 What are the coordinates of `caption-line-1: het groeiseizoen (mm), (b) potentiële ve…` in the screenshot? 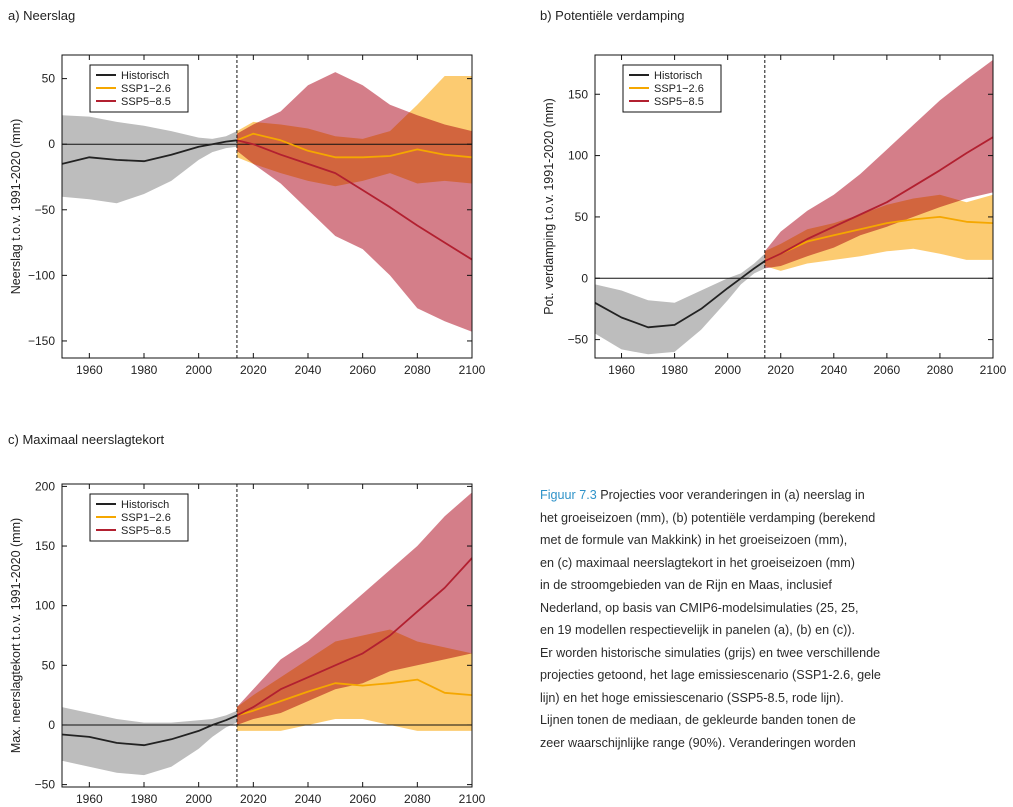 It's located at (708, 517).